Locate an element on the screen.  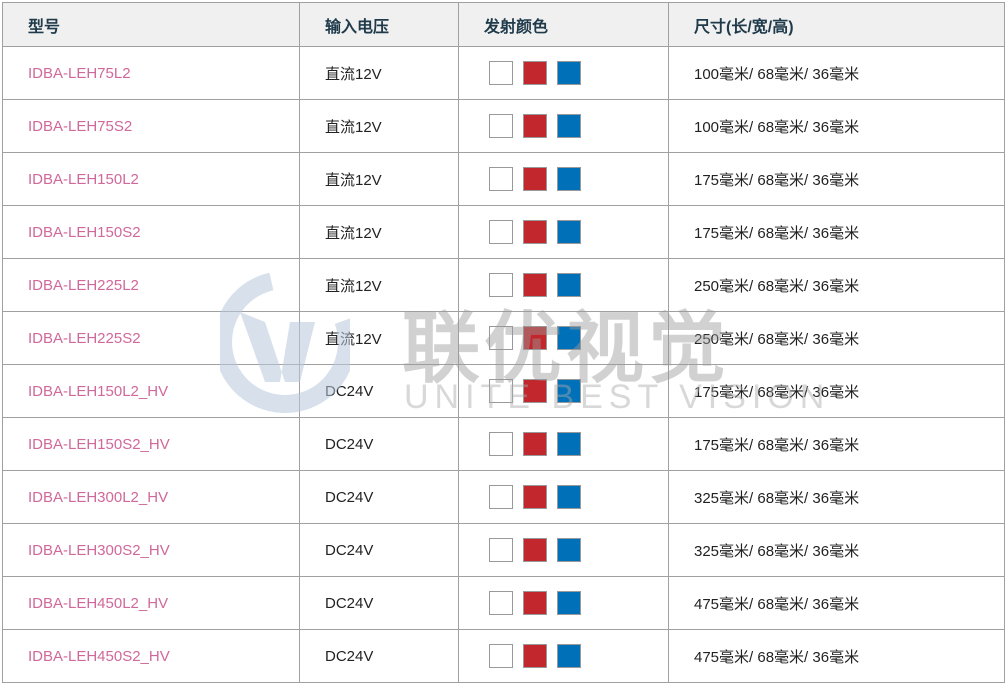
table-row: IDBA-LEH75S2 直流12V 100毫米/ 68毫米/ 36毫米 is located at coordinates (503, 126).